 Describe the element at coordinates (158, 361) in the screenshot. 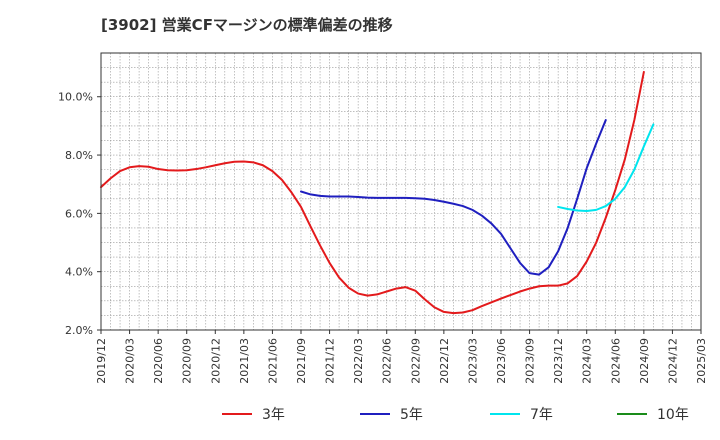

I see `x-tick-label: 2020/06` at that location.